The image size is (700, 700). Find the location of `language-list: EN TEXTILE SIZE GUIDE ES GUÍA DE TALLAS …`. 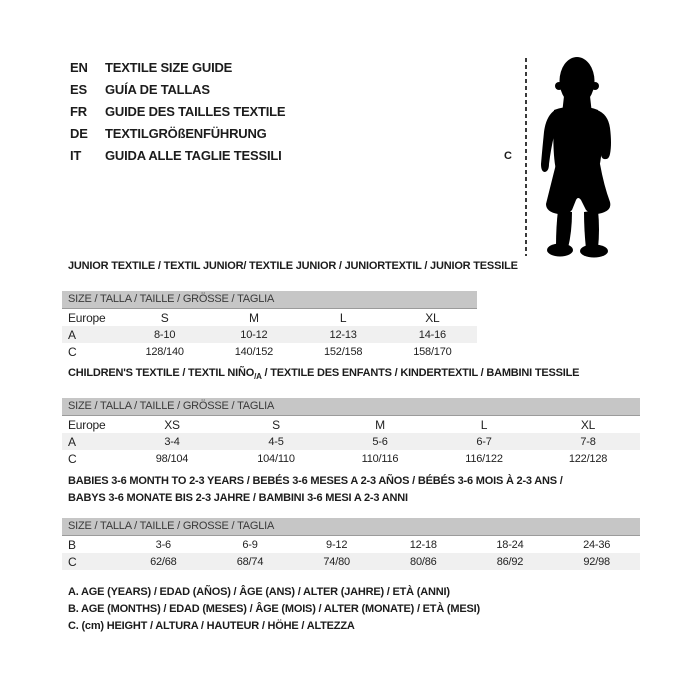

language-list: EN TEXTILE SIZE GUIDE ES GUÍA DE TALLAS … is located at coordinates (178, 112).